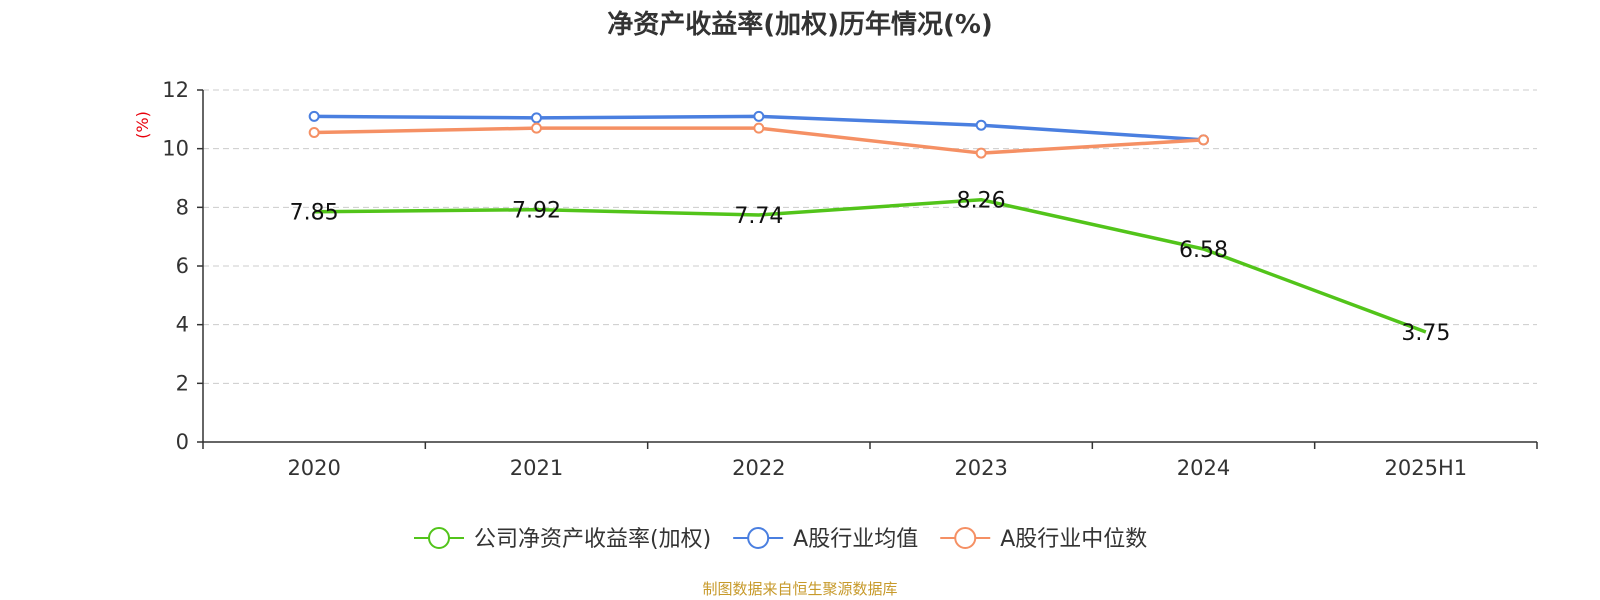  What do you see at coordinates (800, 589) in the screenshot?
I see `source-note: 制图数据来自恒生聚源数据库` at bounding box center [800, 589].